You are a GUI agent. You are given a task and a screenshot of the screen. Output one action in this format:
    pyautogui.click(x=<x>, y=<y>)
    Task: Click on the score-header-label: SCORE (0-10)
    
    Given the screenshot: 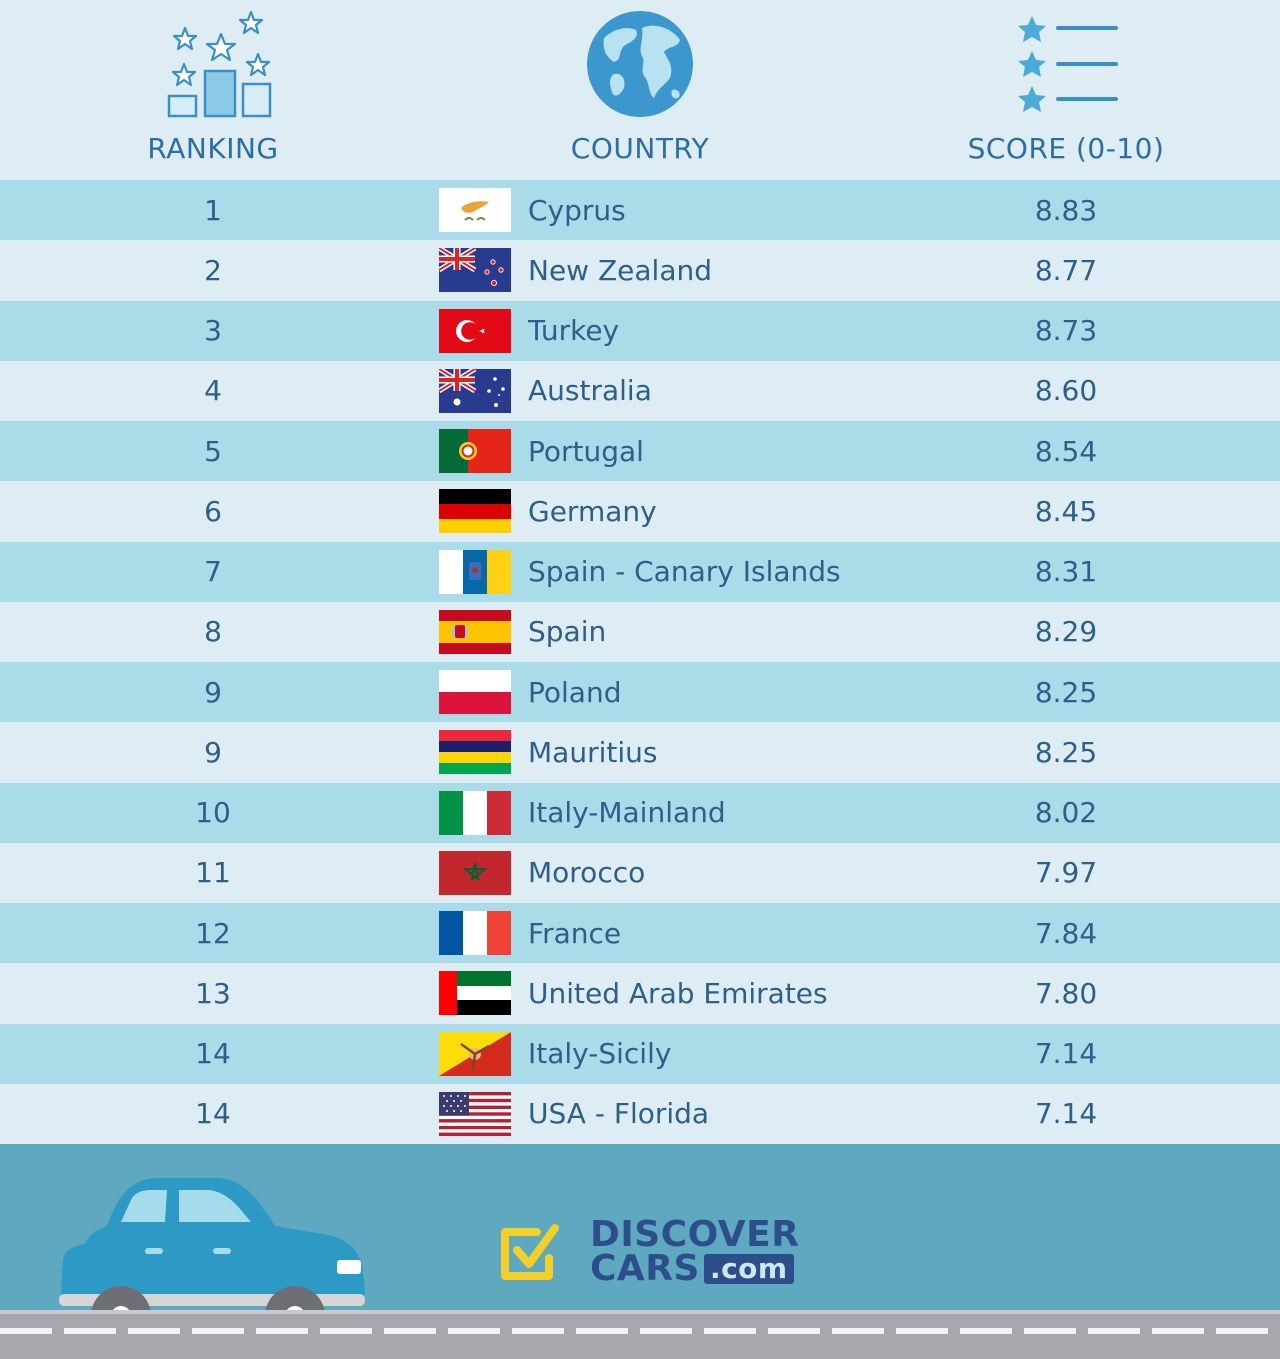 What is the action you would take?
    pyautogui.click(x=1066, y=148)
    